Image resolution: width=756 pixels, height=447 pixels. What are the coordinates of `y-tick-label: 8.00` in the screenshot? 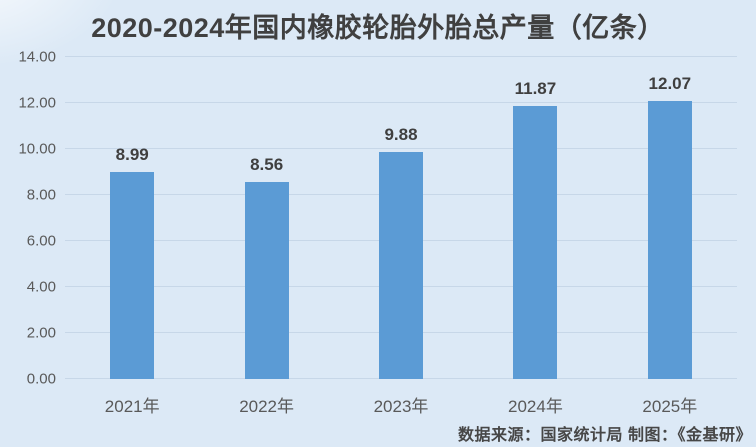 It's located at (41, 195).